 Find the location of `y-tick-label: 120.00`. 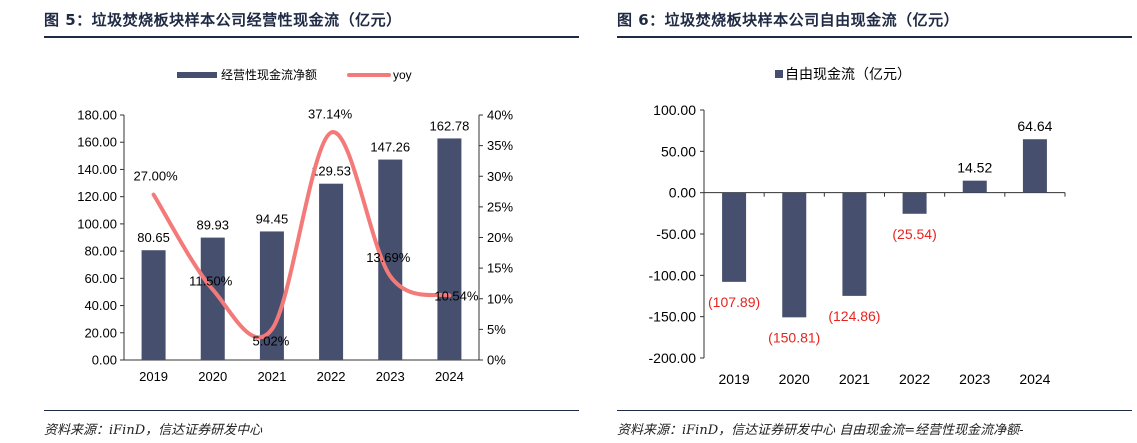

y-tick-label: 120.00 is located at coordinates (97, 196).